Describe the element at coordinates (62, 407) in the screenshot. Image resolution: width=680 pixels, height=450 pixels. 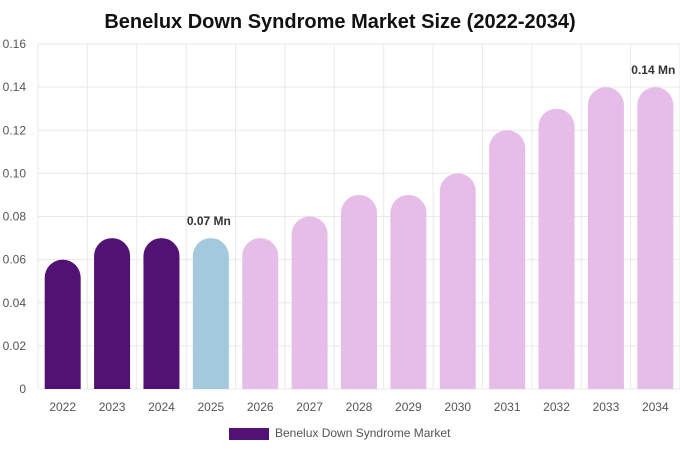
I see `x-tick-label: 2022` at that location.